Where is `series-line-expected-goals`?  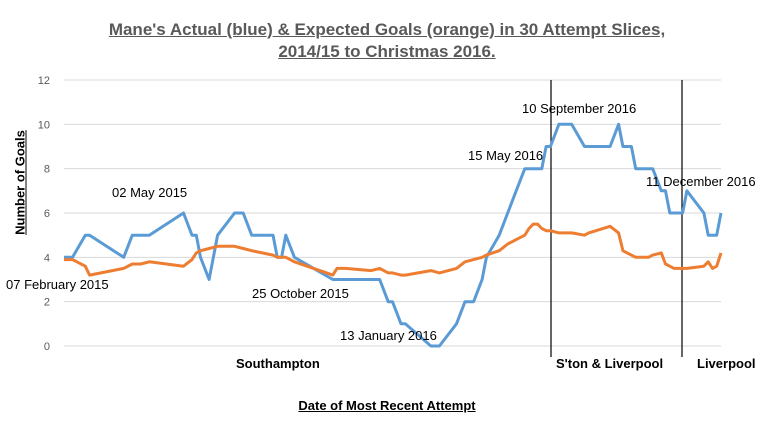
series-line-expected-goals is located at coordinates (393, 249).